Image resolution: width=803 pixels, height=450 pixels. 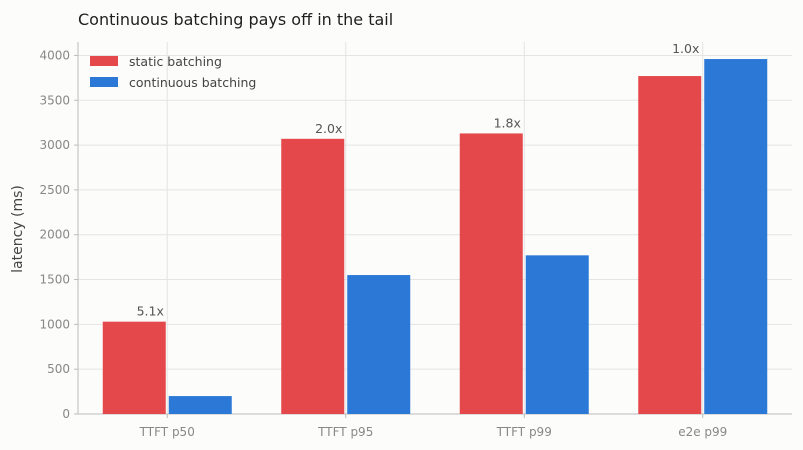 What do you see at coordinates (18, 229) in the screenshot?
I see `y-axis-label: latency (ms)` at bounding box center [18, 229].